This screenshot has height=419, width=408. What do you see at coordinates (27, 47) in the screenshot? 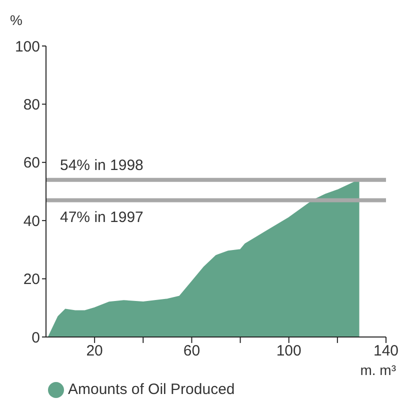
I see `y-tick-label: 100` at bounding box center [27, 47].